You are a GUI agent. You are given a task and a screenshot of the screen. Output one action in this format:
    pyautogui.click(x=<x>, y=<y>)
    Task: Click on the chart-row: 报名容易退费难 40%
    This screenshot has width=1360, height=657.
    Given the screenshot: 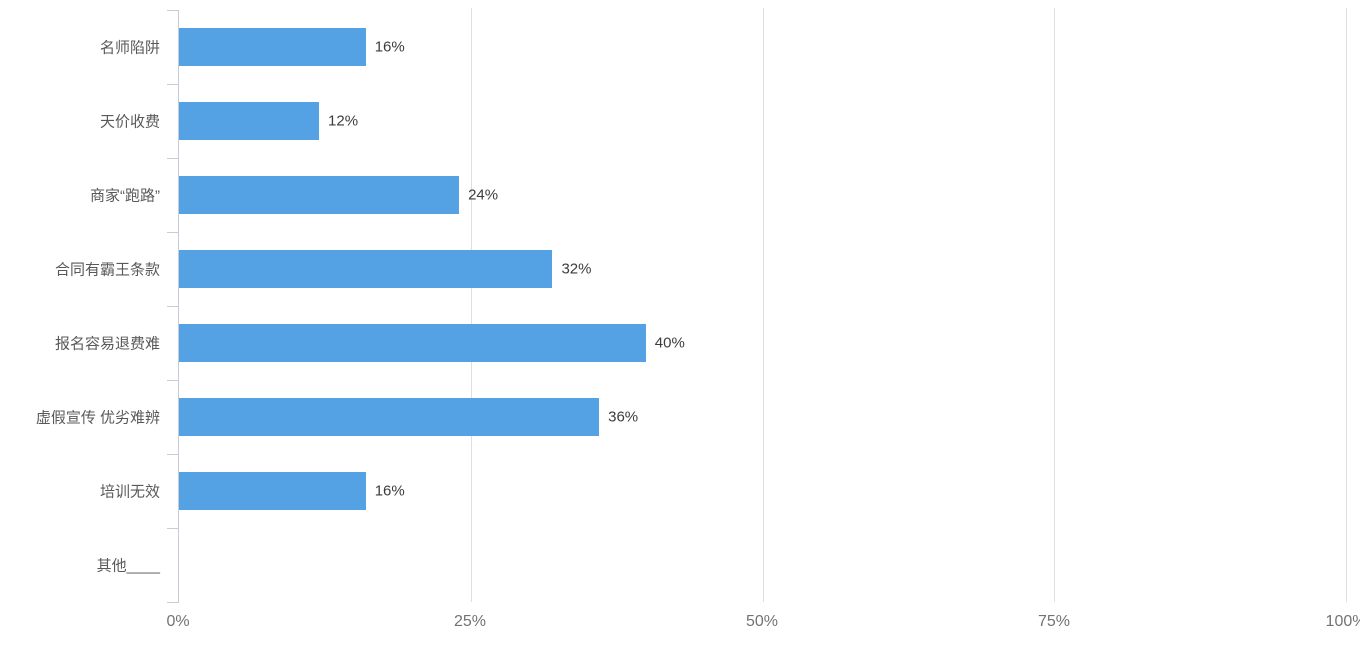 What is the action you would take?
    pyautogui.click(x=700, y=343)
    